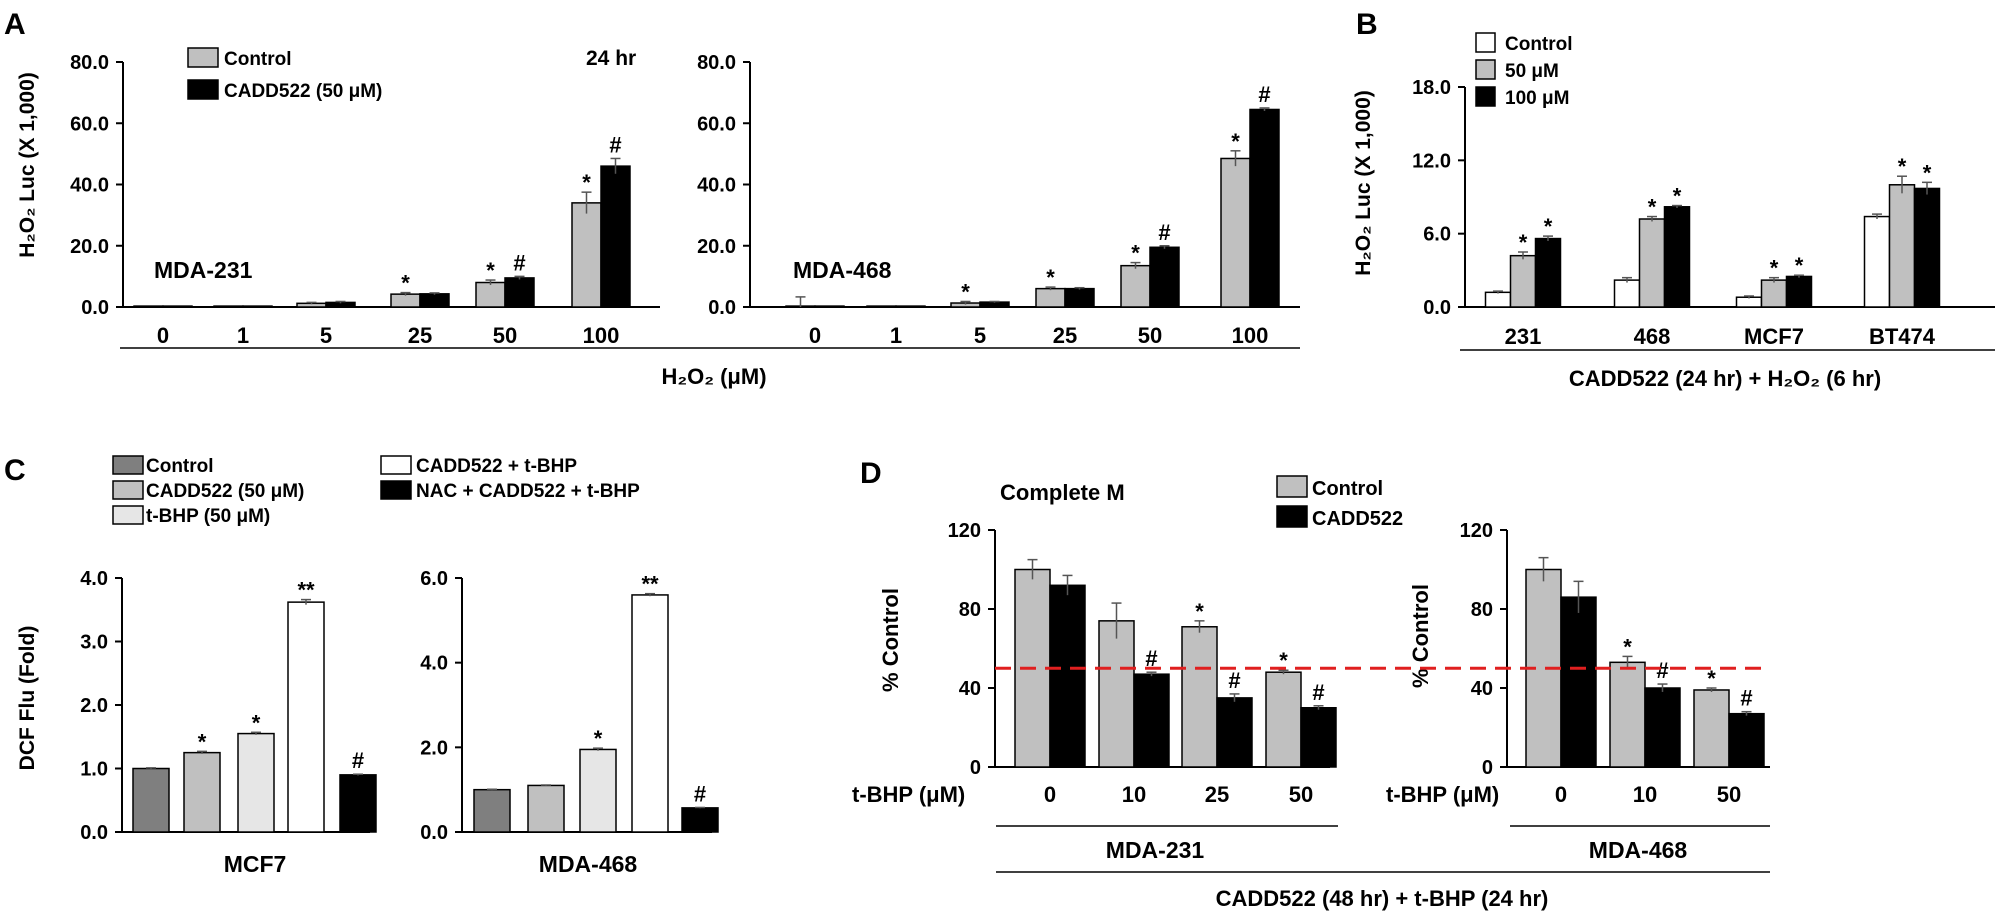 The image size is (2000, 918). Describe the element at coordinates (225, 491) in the screenshot. I see `legend-label-cadd522: CADD522 (50 μM)` at that location.